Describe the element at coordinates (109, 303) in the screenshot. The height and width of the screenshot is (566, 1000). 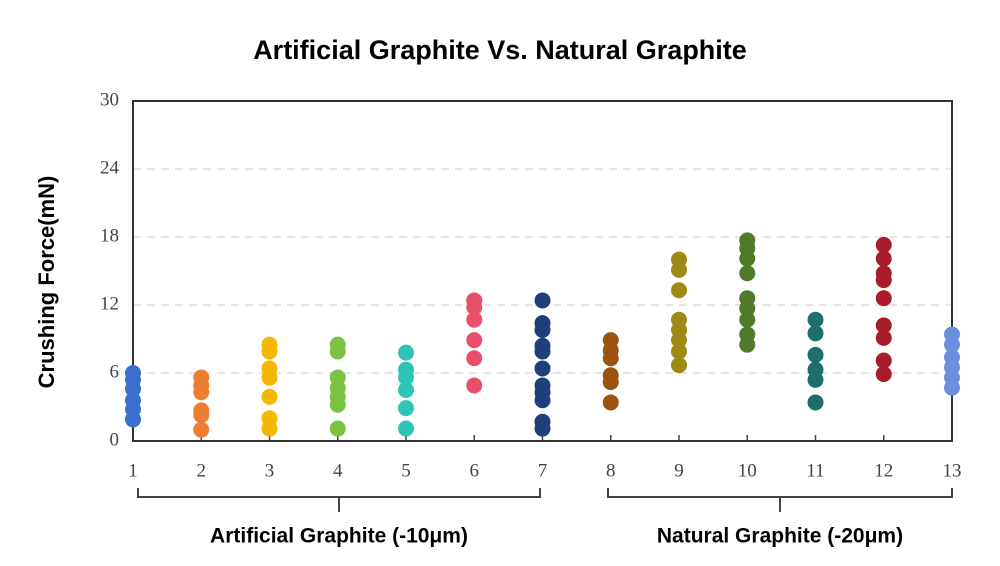
I see `y-tick-label: 12` at that location.